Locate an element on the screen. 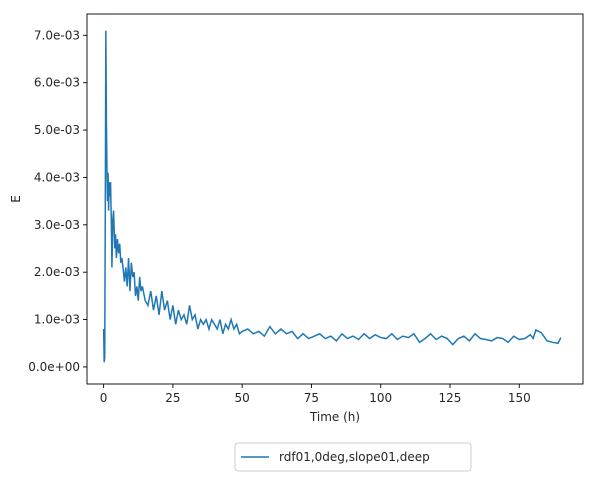  y-tick-label: 3.0e-03 is located at coordinates (57, 225).